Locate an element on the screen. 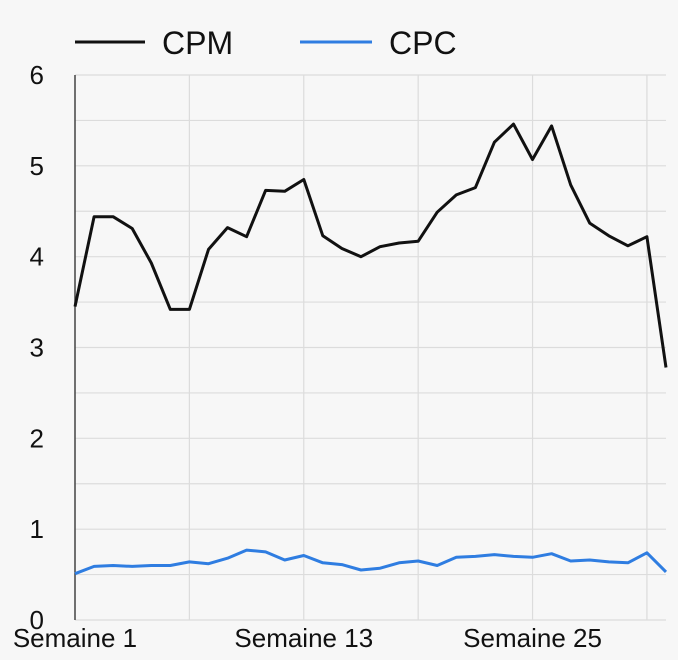  y-tick-label: 0 is located at coordinates (37, 620).